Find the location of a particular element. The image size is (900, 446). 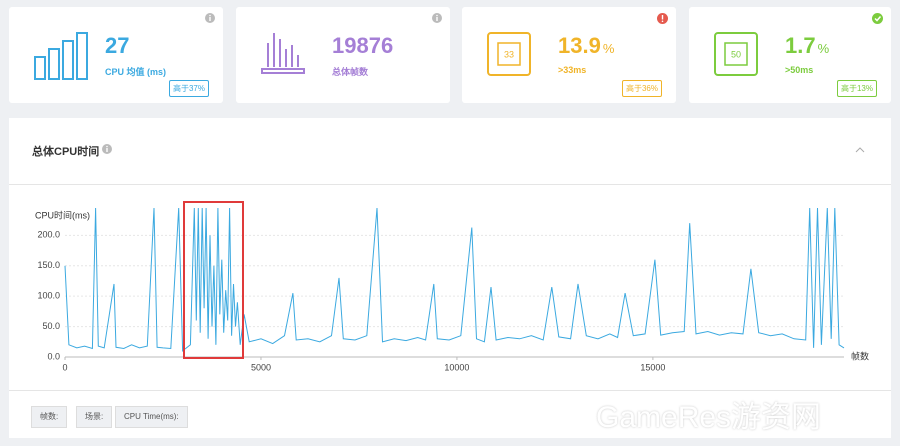

card: 27 CPU 均值 (ms) 高于37% is located at coordinates (116, 55).